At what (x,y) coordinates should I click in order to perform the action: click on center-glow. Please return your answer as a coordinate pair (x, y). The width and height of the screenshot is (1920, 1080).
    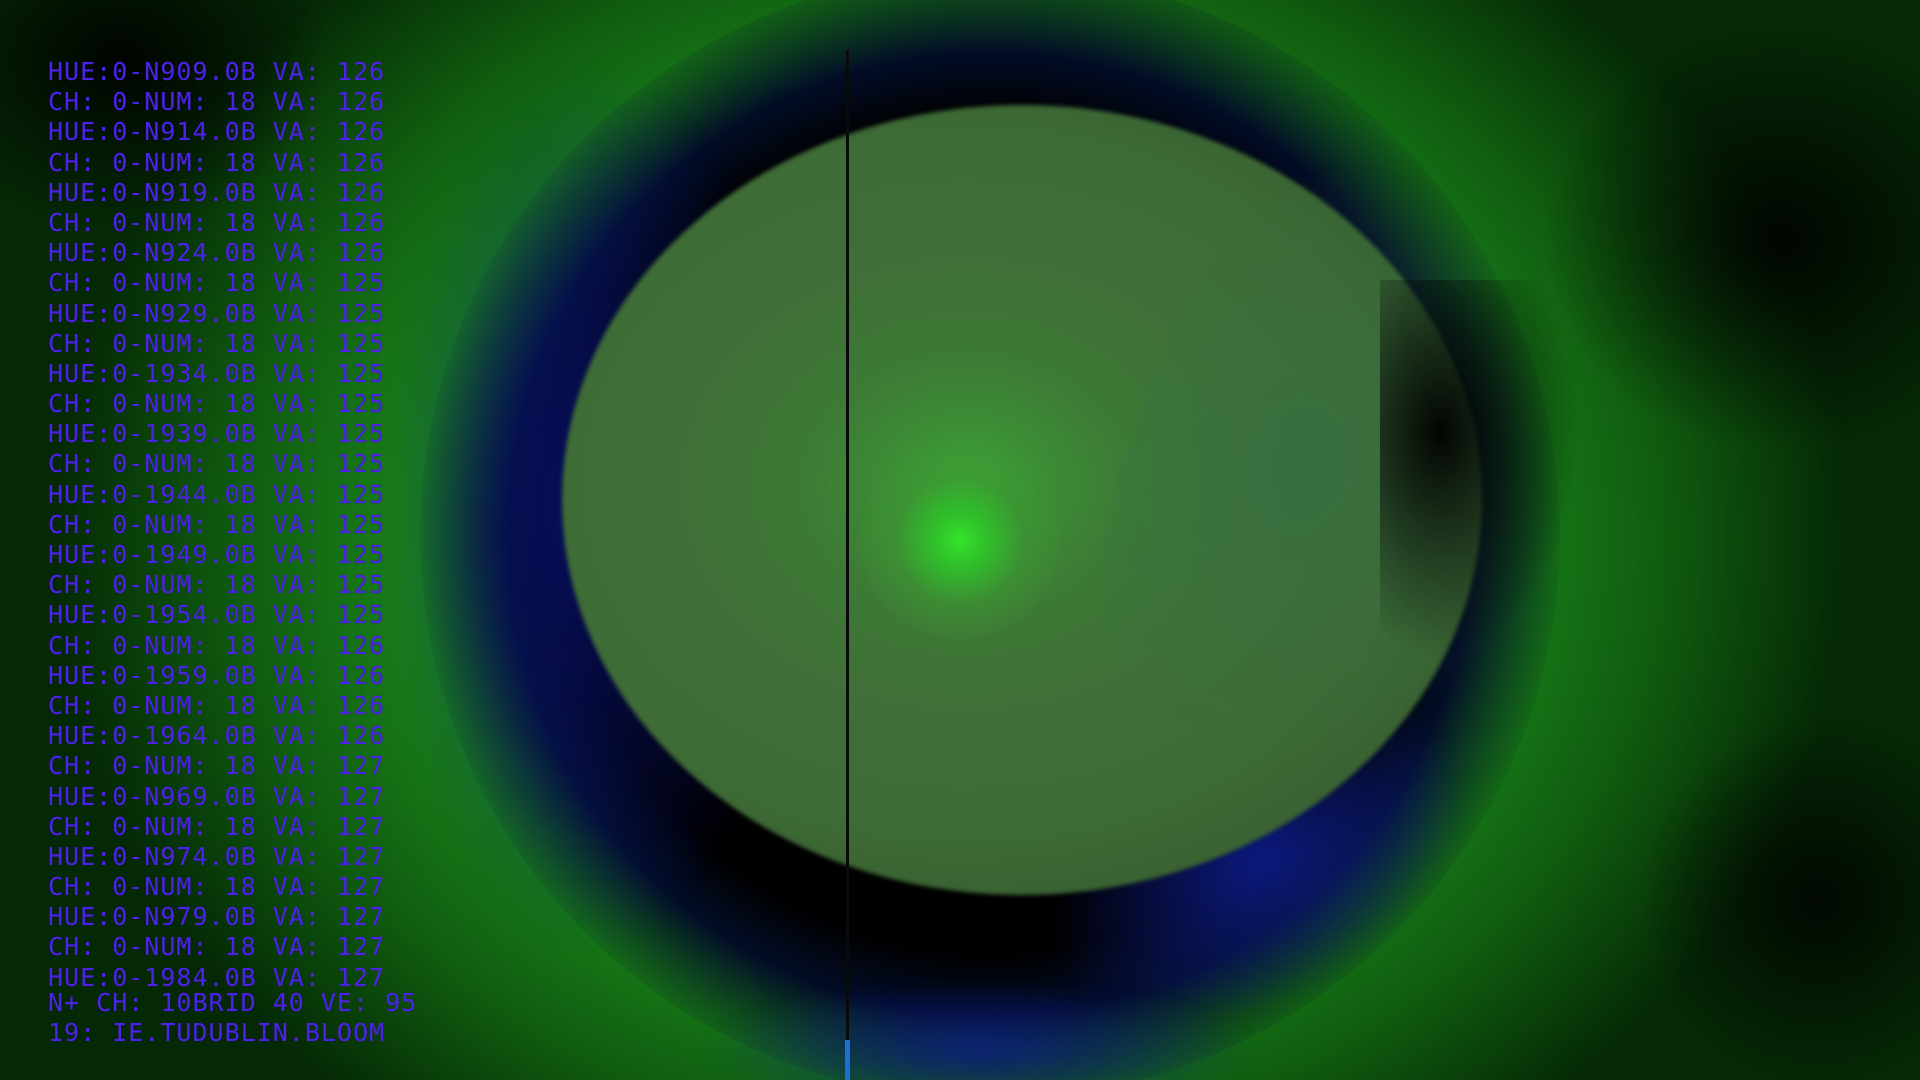
    Looking at the image, I should click on (960, 540).